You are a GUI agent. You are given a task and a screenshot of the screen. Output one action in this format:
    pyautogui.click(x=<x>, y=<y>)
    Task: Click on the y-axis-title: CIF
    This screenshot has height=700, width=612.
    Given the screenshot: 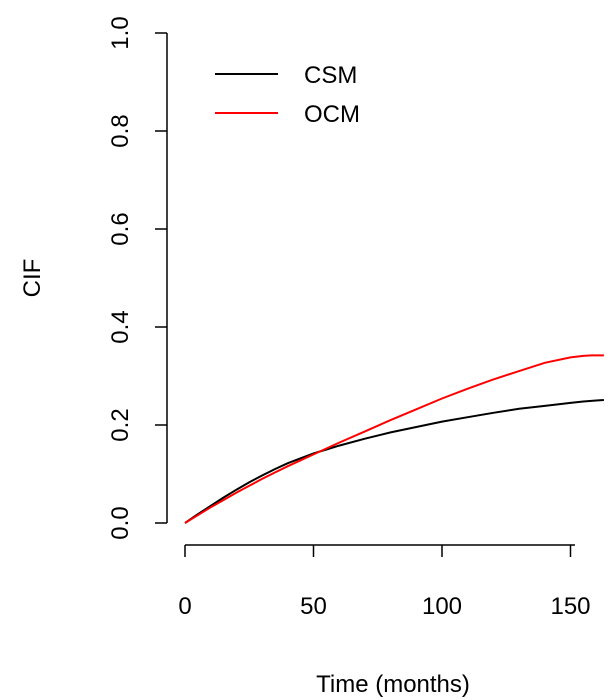 What is the action you would take?
    pyautogui.click(x=32, y=278)
    